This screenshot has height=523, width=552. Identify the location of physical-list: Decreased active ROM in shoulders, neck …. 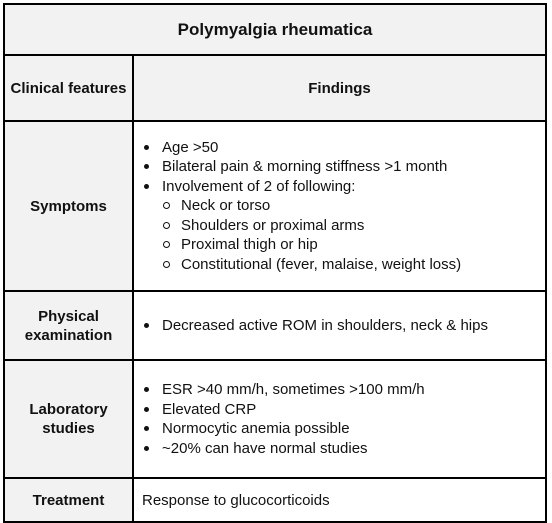
(343, 326).